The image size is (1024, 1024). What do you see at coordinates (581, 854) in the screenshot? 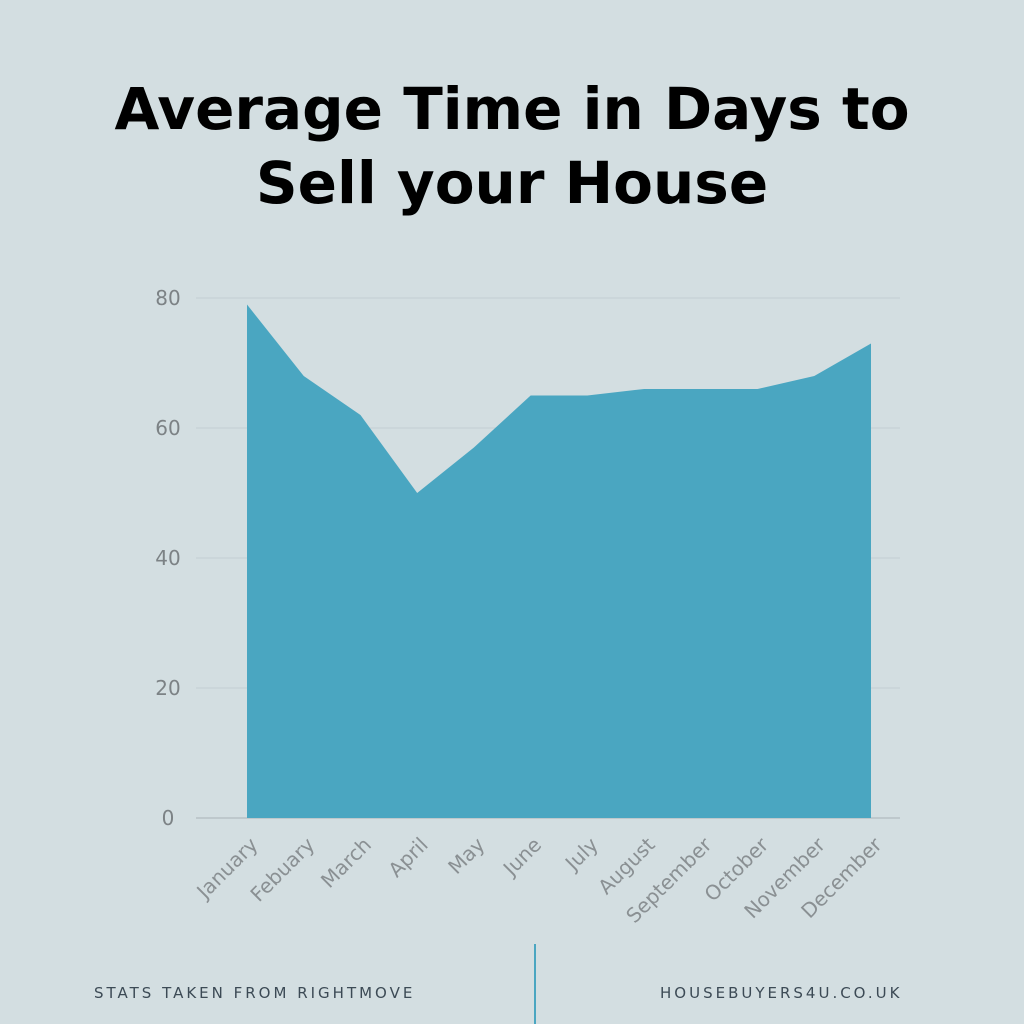
I see `x-tick-label: July` at bounding box center [581, 854].